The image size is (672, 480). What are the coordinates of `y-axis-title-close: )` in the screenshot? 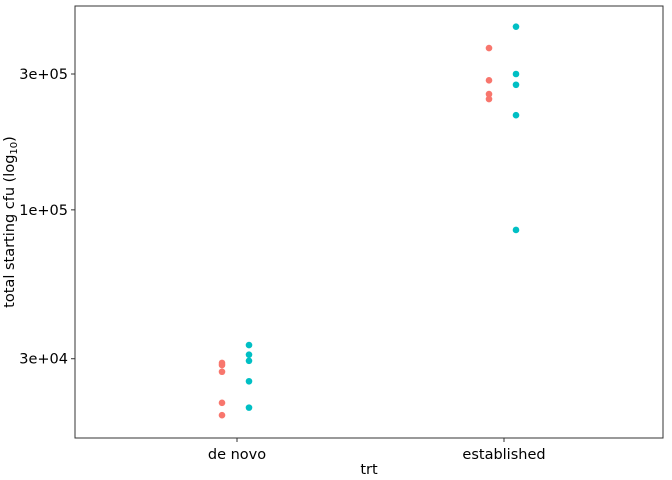 It's located at (10, 139).